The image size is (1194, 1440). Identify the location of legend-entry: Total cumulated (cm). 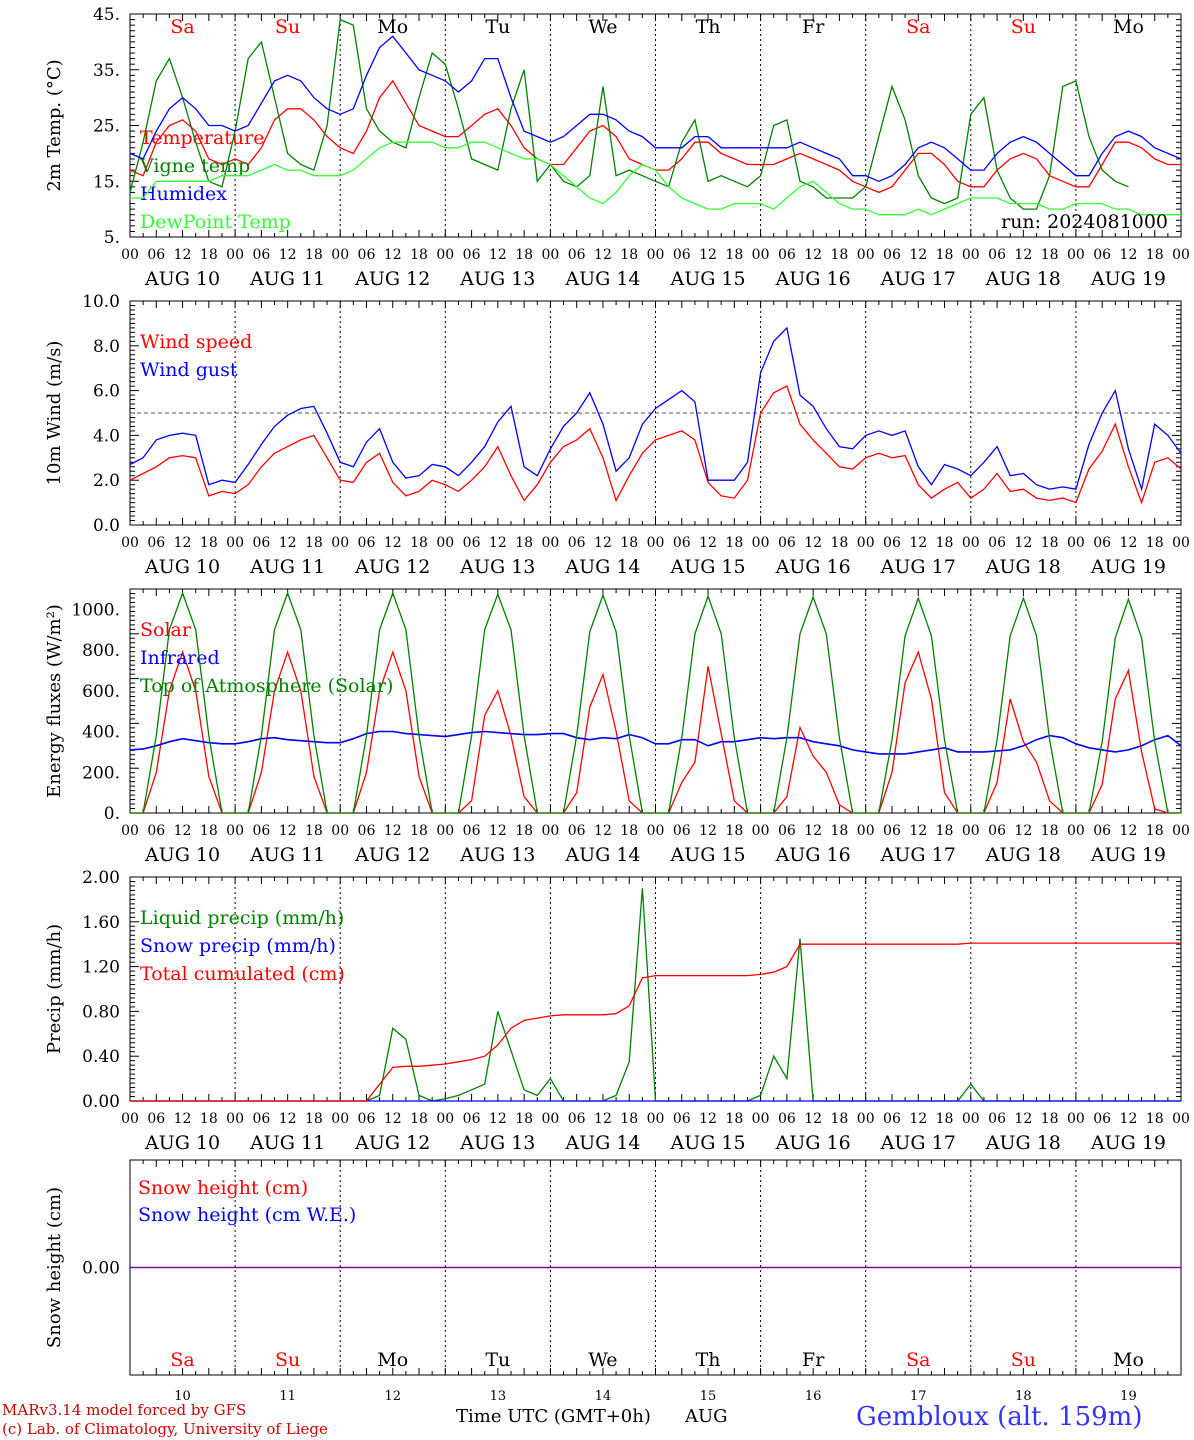
(242, 974).